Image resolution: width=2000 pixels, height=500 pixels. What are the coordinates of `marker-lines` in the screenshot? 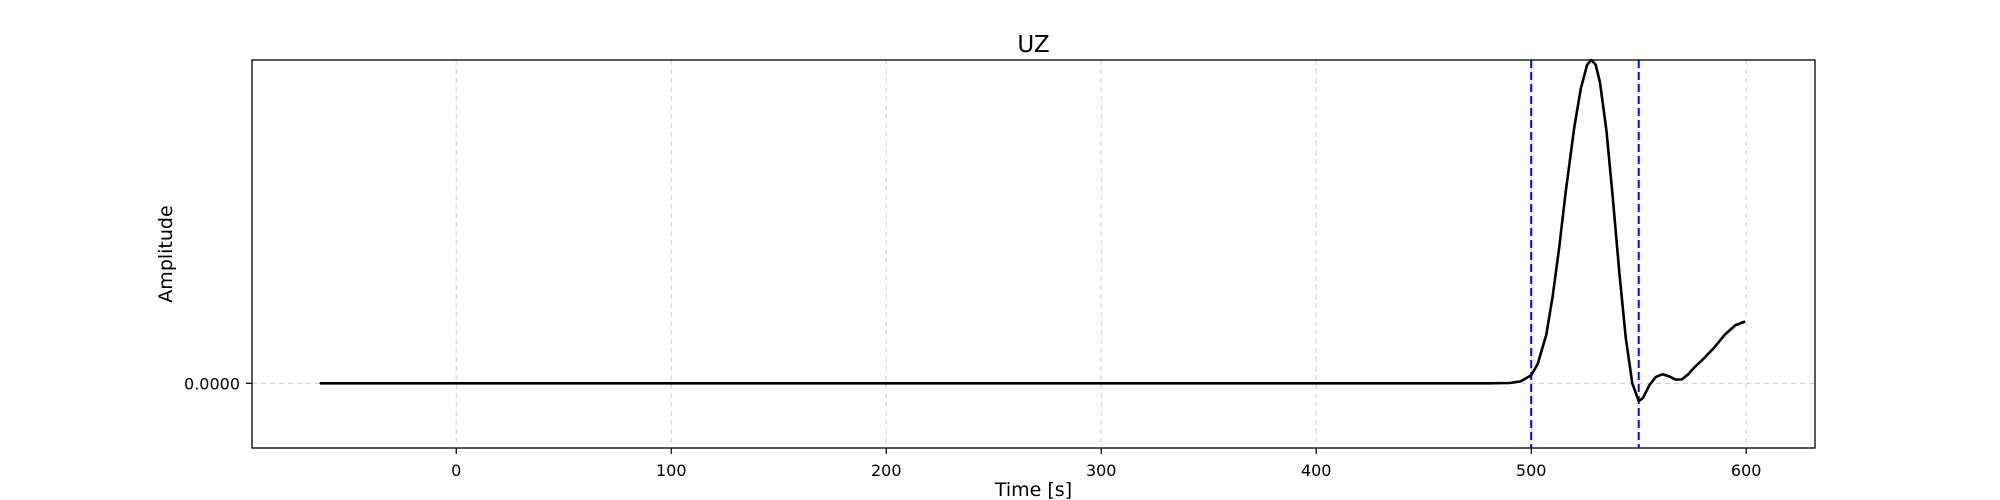 It's located at (1585, 254).